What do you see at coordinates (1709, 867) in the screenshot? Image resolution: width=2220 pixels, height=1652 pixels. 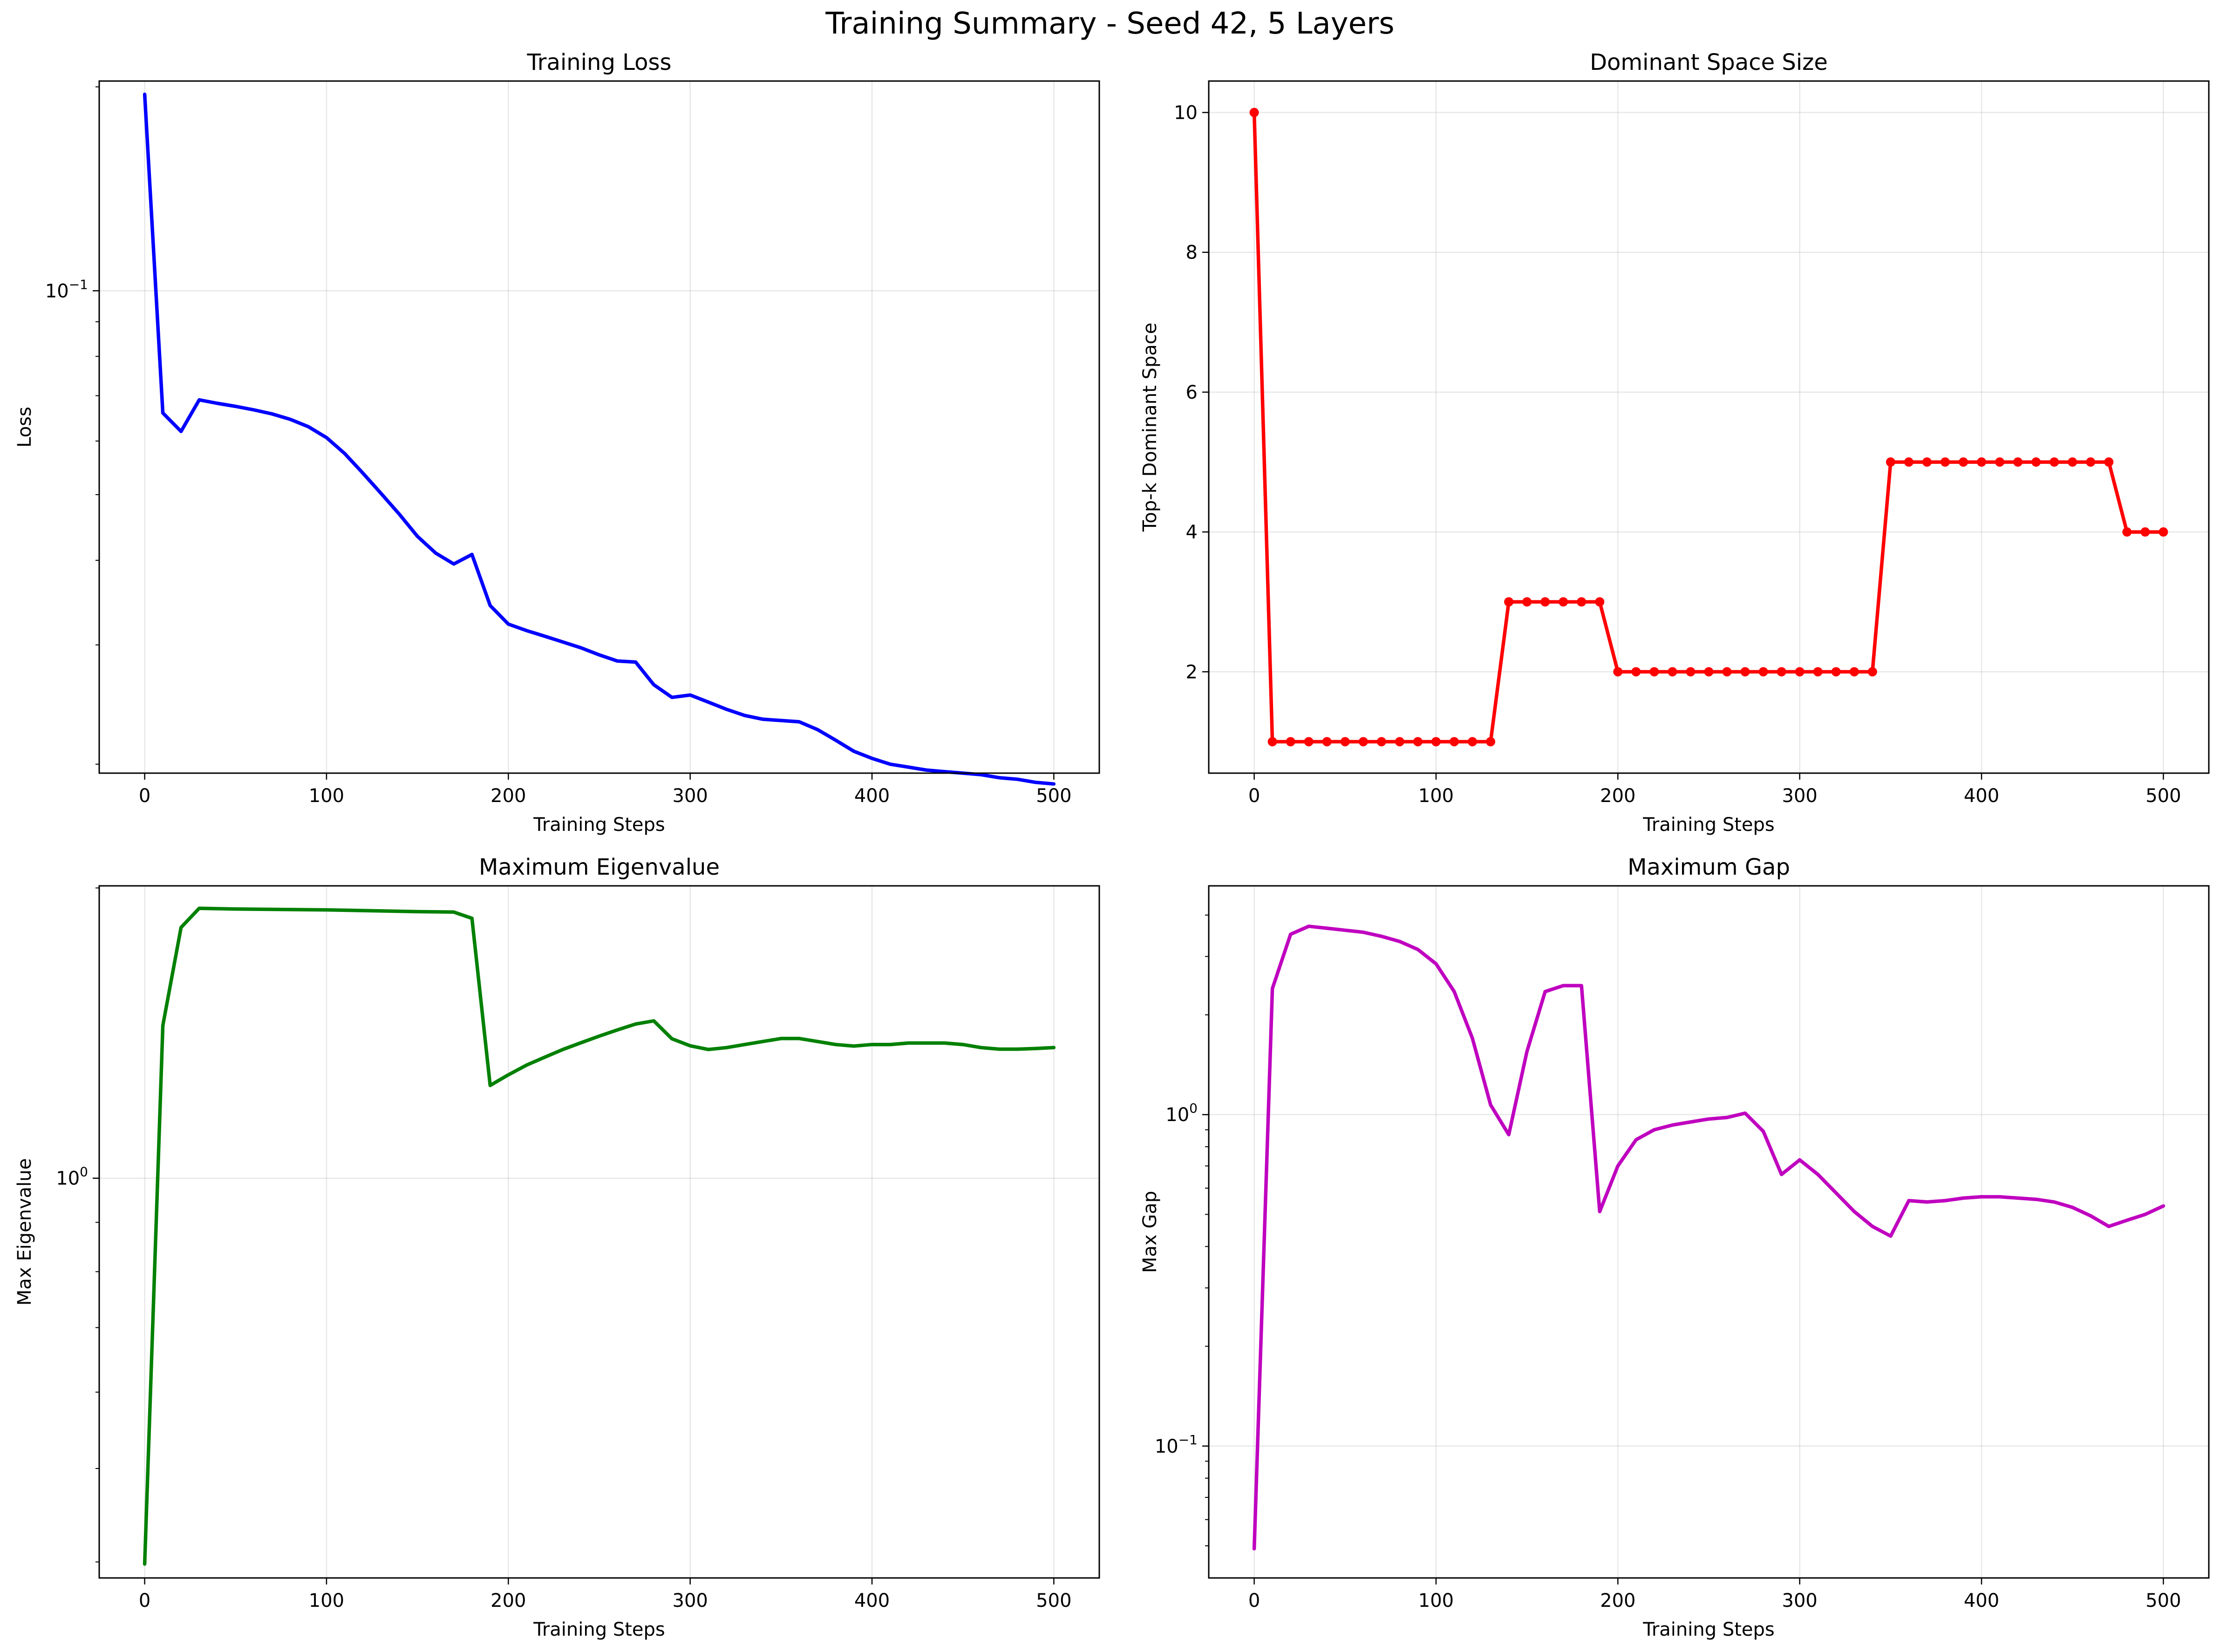 I see `subplot-title: Maximum Gap` at bounding box center [1709, 867].